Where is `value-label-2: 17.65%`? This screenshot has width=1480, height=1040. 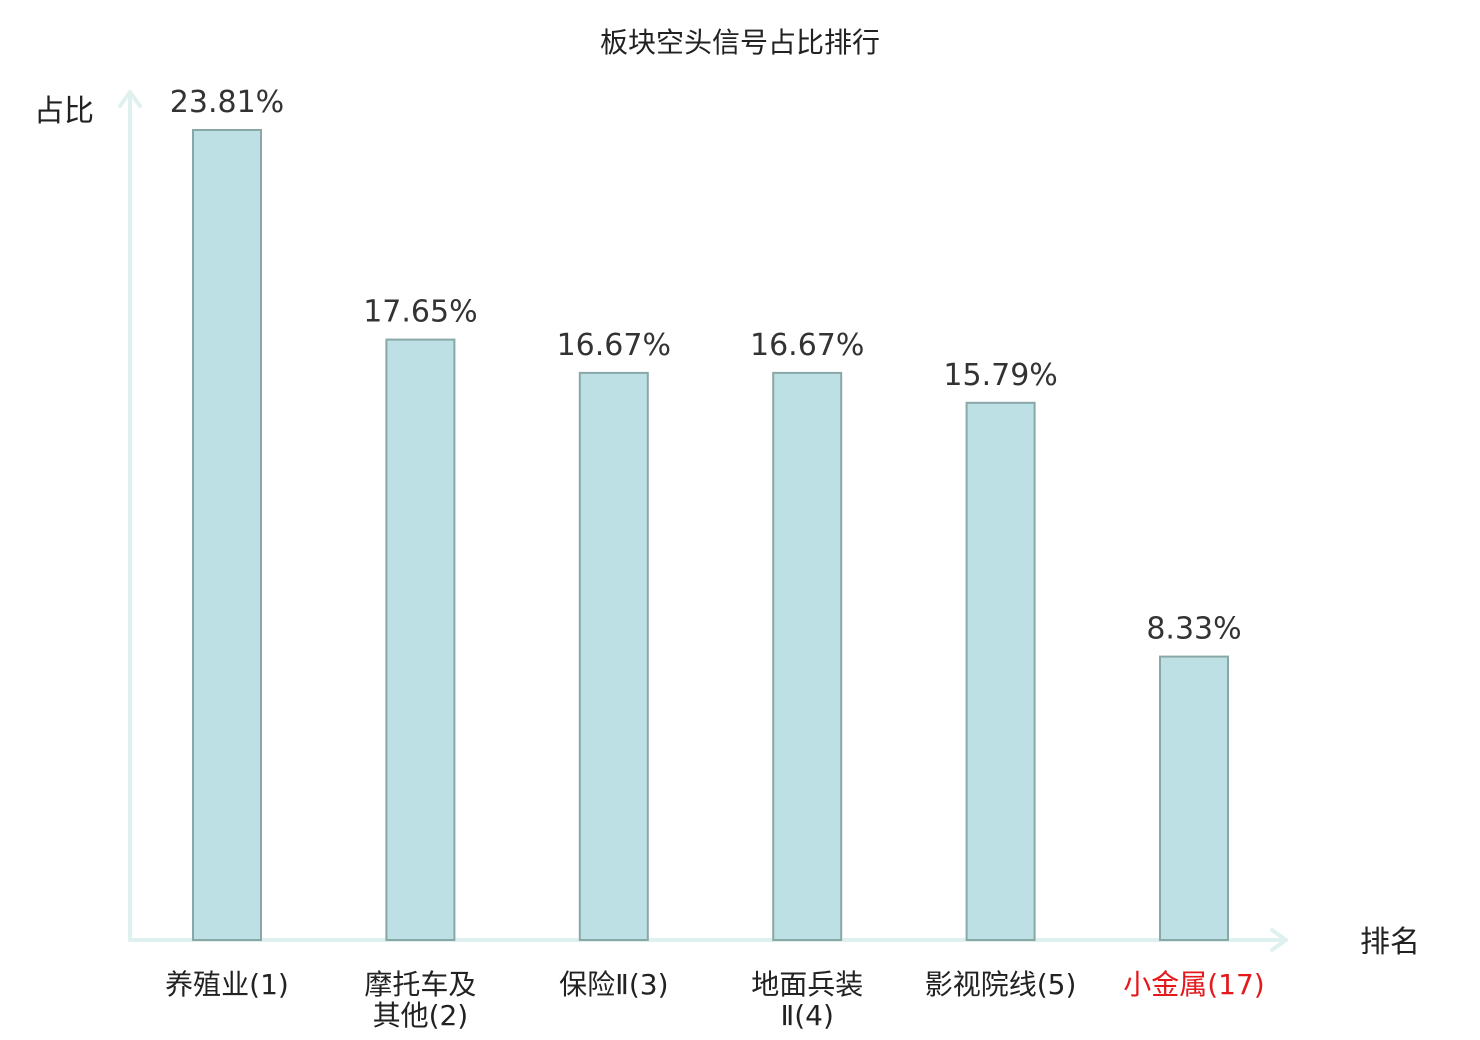
value-label-2: 17.65% is located at coordinates (420, 312).